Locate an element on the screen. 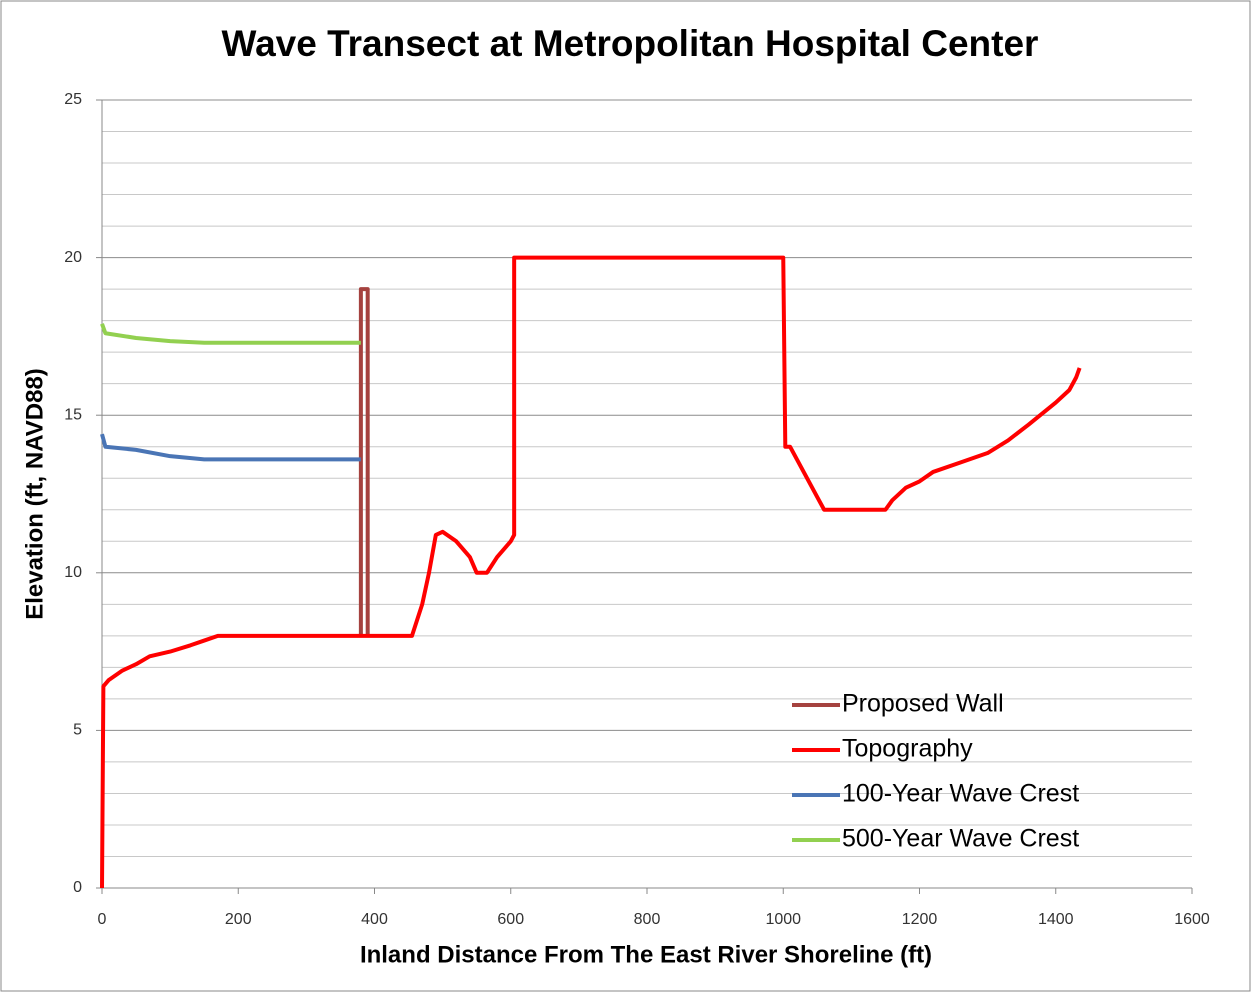 This screenshot has height=998, width=1252. legend-label: Proposed Wall is located at coordinates (923, 704).